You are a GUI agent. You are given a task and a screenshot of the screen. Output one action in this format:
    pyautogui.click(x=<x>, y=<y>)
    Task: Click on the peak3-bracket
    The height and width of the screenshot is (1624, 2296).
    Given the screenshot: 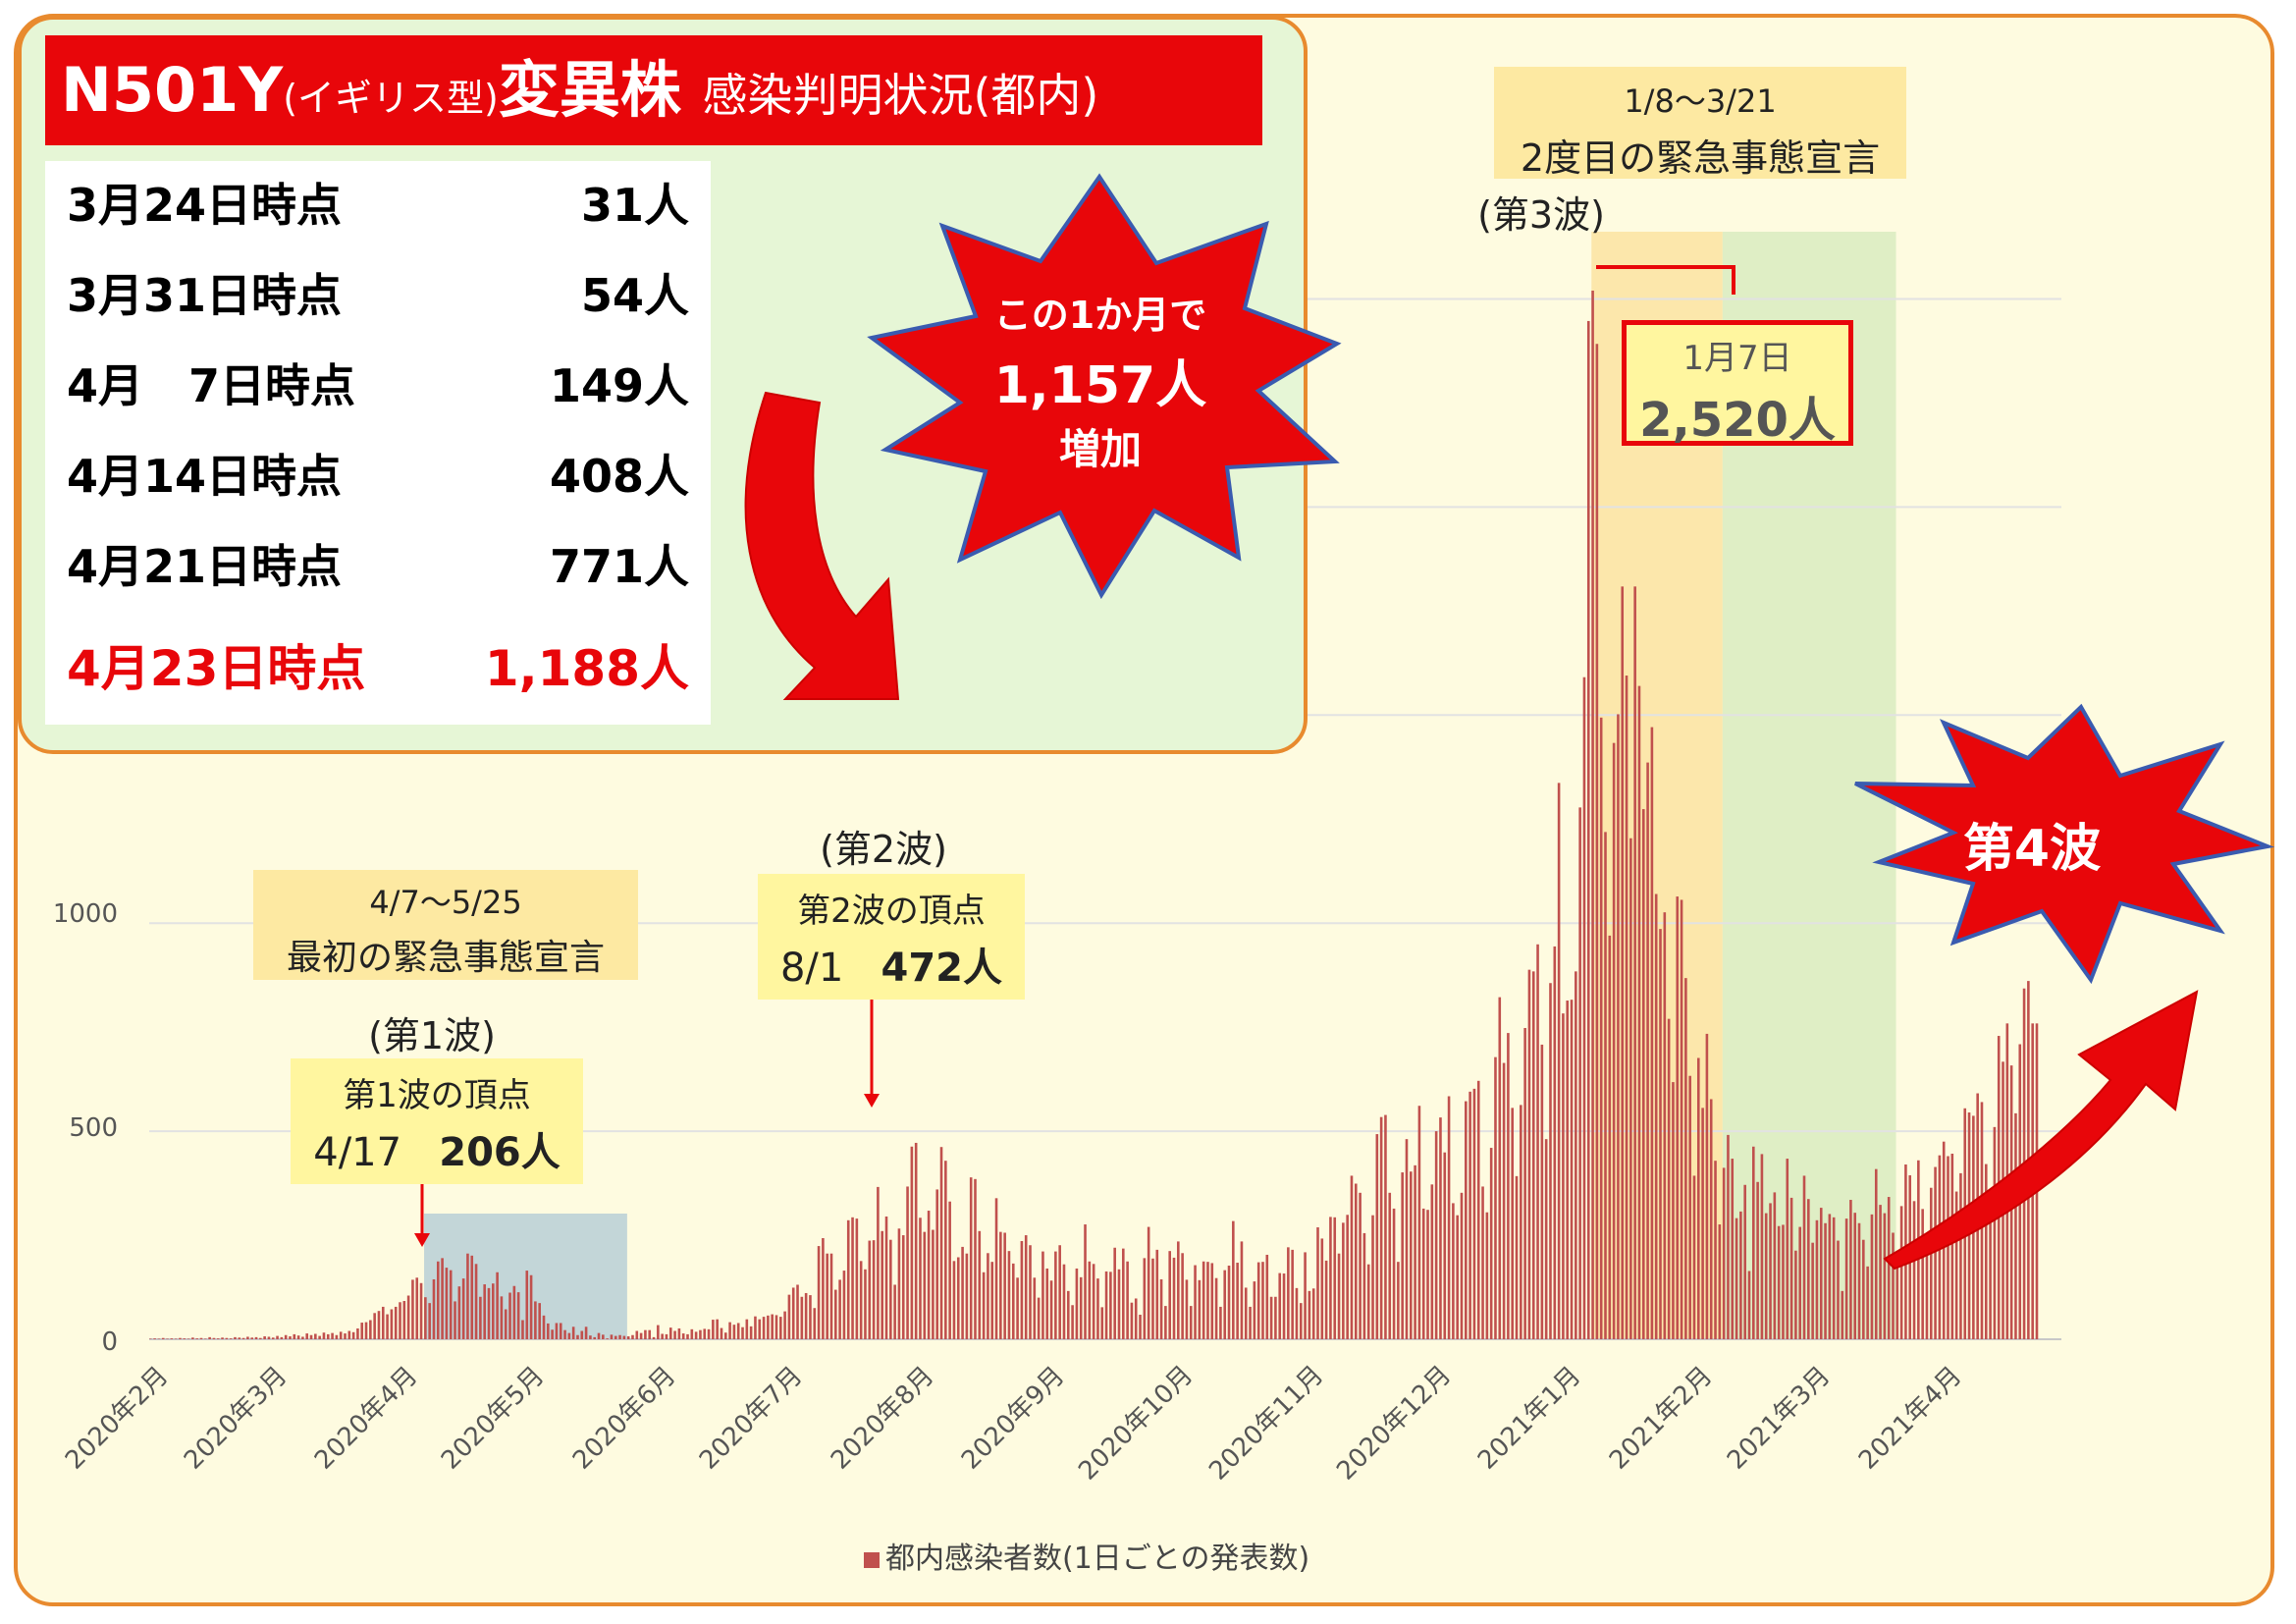 What is the action you would take?
    pyautogui.click(x=1665, y=280)
    